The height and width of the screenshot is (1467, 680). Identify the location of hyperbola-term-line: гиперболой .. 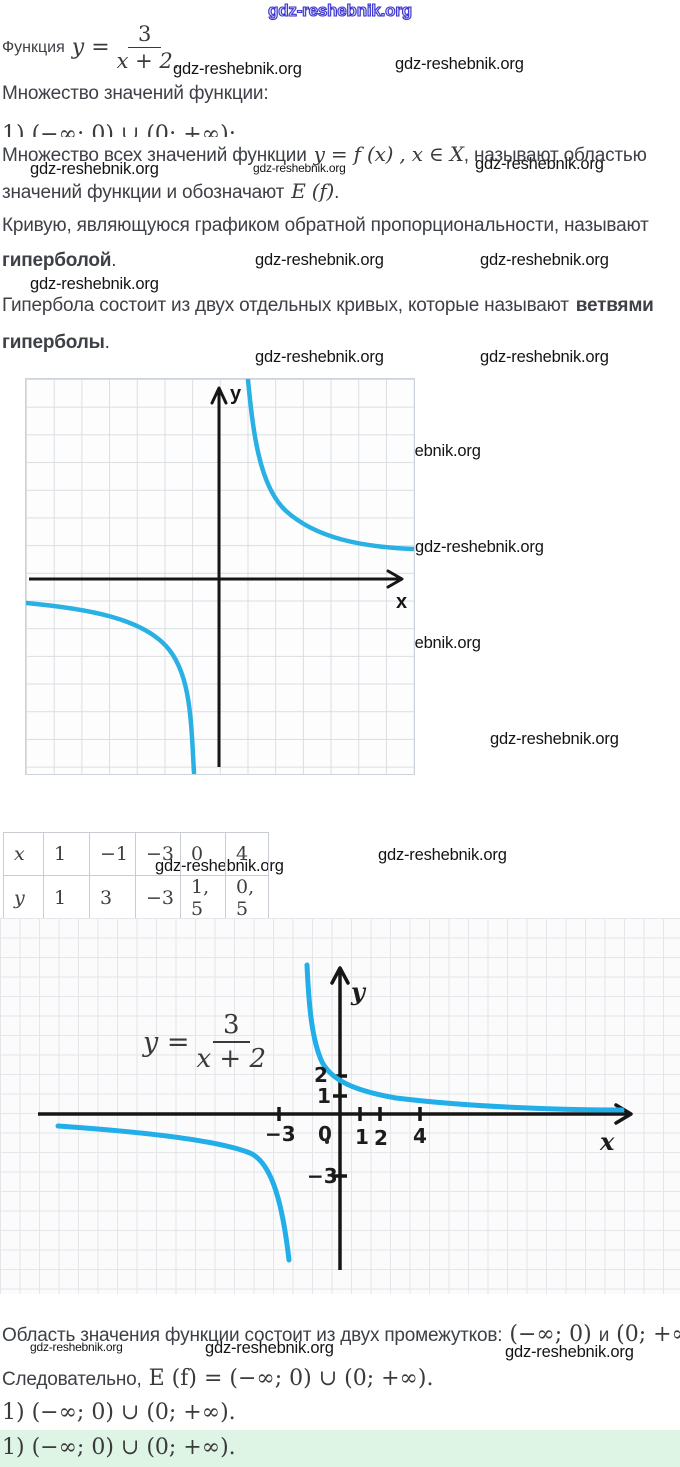
(59, 261).